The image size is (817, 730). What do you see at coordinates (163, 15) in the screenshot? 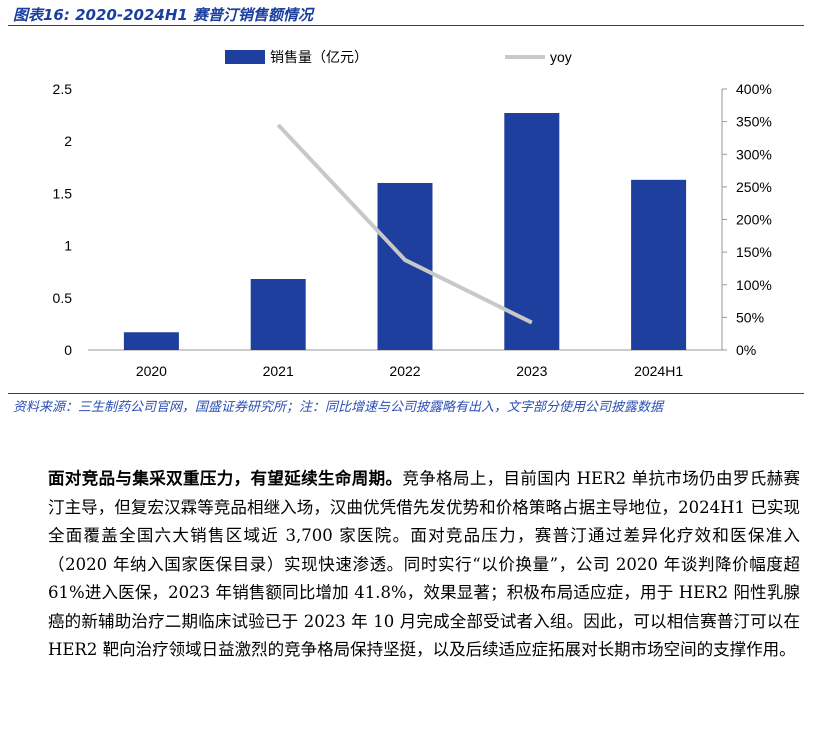
I see `figure-title: 图表16: 2020-2024H1 赛普汀销售额情况` at bounding box center [163, 15].